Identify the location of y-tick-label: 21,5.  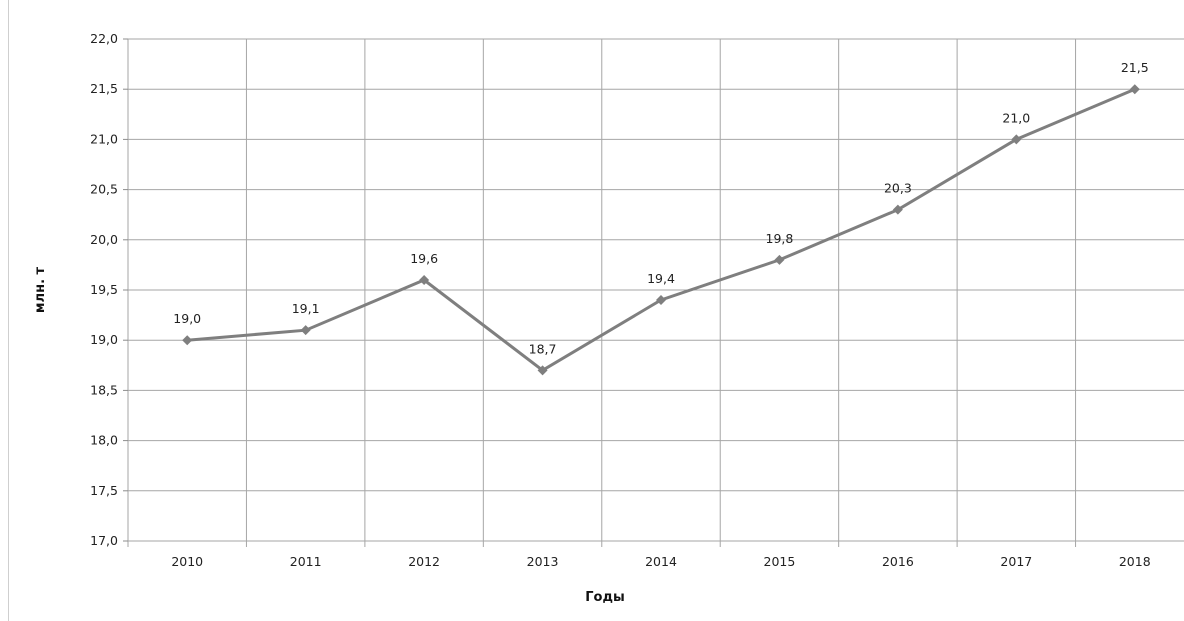
(104, 88).